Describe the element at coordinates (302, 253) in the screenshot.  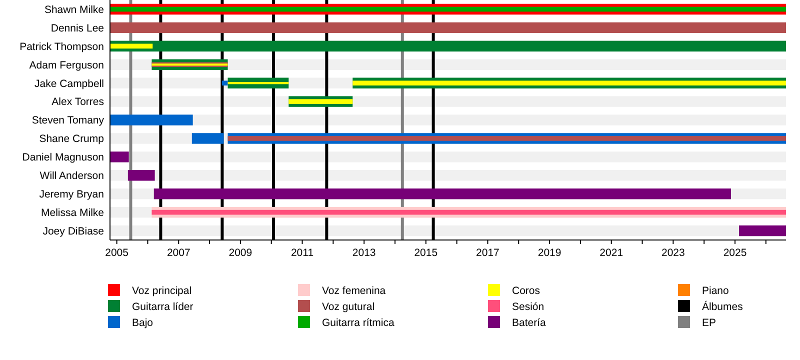
I see `x-tick-label: 2011` at that location.